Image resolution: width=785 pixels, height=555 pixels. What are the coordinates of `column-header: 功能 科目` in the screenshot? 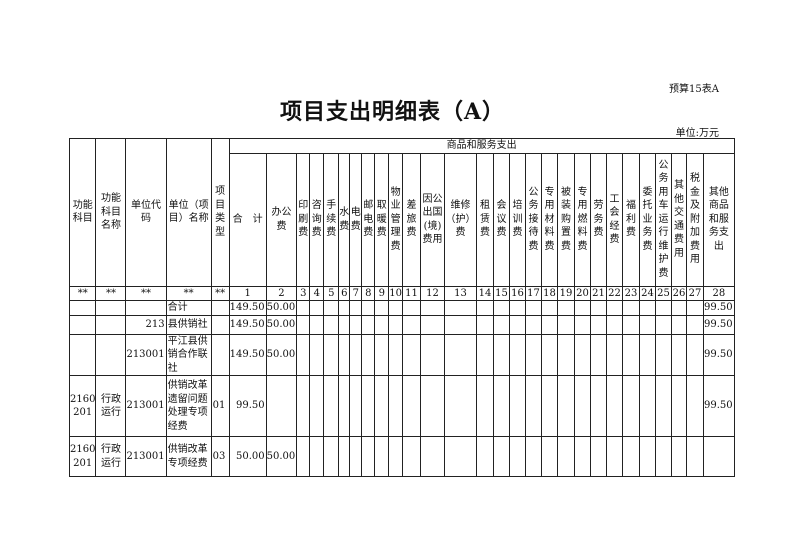 It's located at (82, 212).